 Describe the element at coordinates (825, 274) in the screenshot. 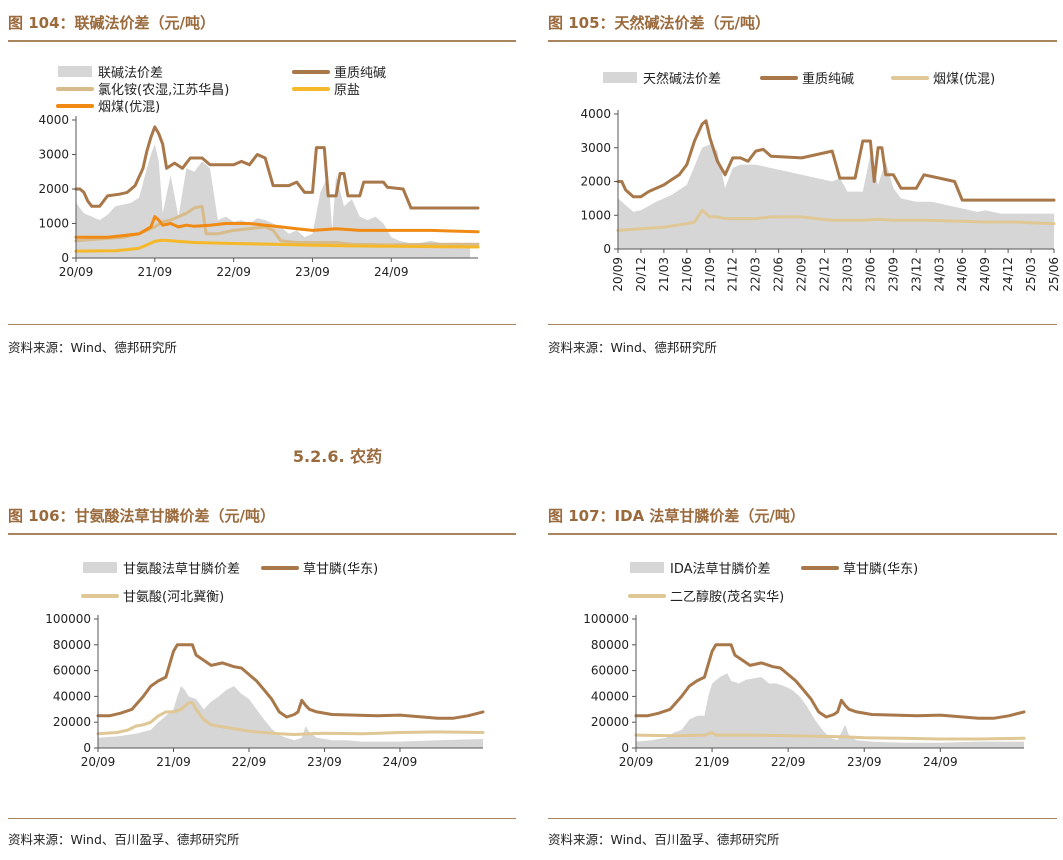

I see `x-tick-label: 22/12` at that location.